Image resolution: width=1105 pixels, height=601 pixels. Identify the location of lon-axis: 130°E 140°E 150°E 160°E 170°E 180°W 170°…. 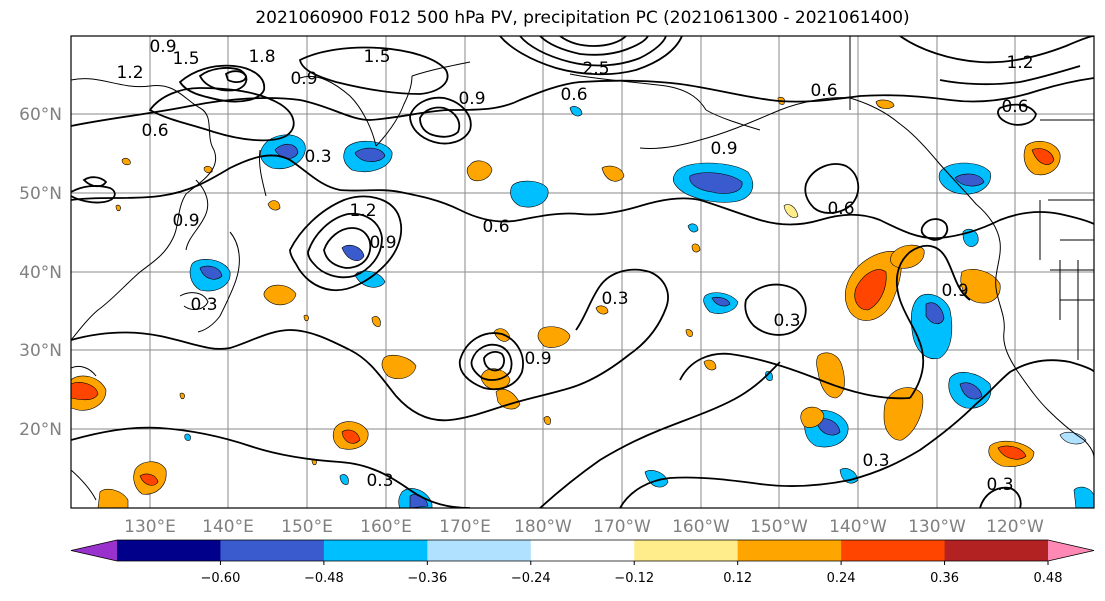
(584, 527).